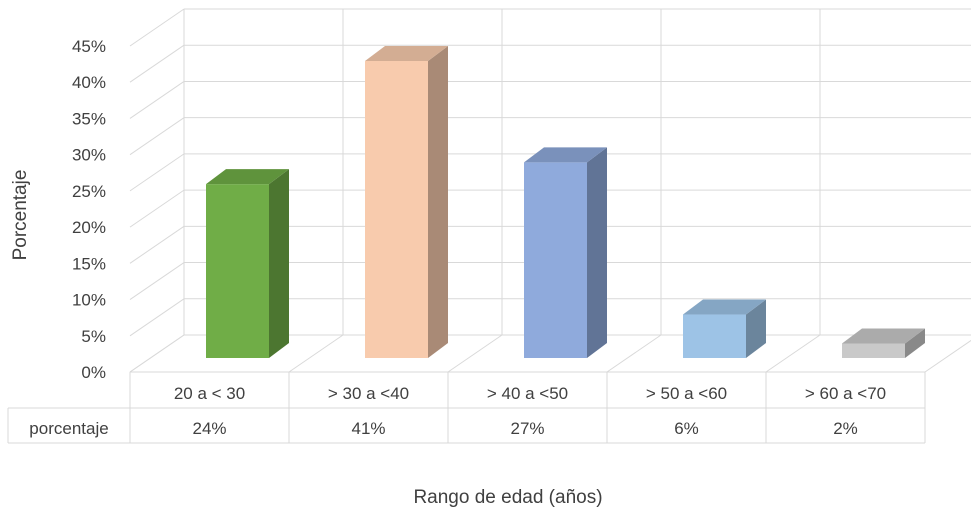 This screenshot has width=971, height=513. Describe the element at coordinates (68, 428) in the screenshot. I see `data-table-row-header: porcentaje` at that location.